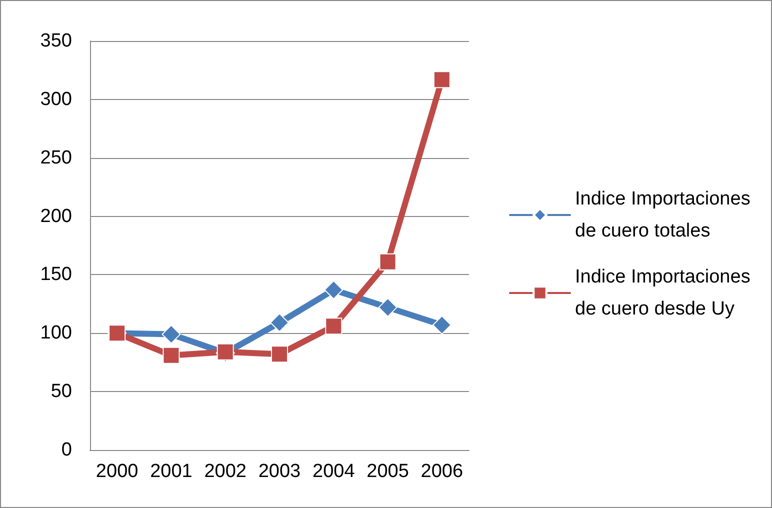  I want to click on x-tick-label: 2003, so click(279, 471).